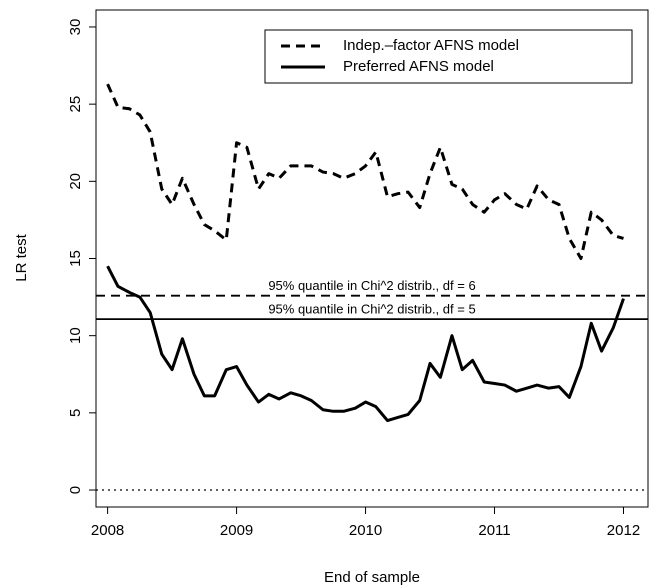 The width and height of the screenshot is (650, 588). Describe the element at coordinates (371, 309) in the screenshot. I see `reference-label: 95% quantile in Chi^2 distrib., df = 5` at that location.